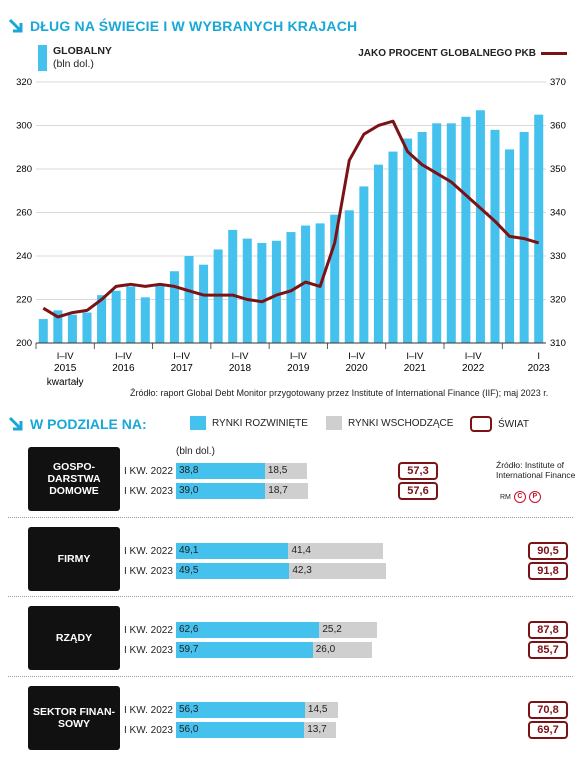  What do you see at coordinates (334, 423) in the screenshot?
I see `legend-emerging-swatch` at bounding box center [334, 423].